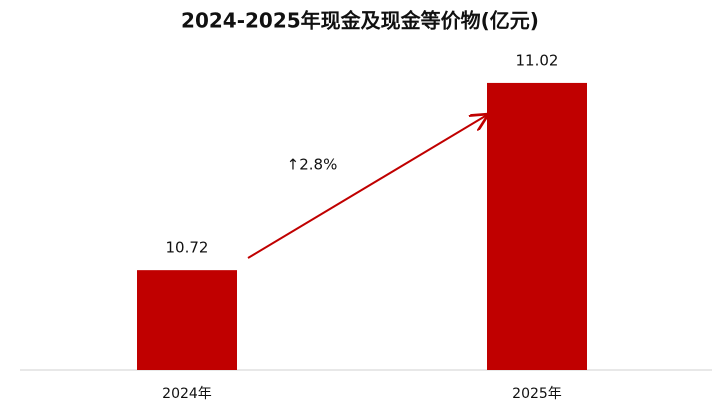 The width and height of the screenshot is (720, 420). What do you see at coordinates (367, 187) in the screenshot?
I see `growth-arrow` at bounding box center [367, 187].